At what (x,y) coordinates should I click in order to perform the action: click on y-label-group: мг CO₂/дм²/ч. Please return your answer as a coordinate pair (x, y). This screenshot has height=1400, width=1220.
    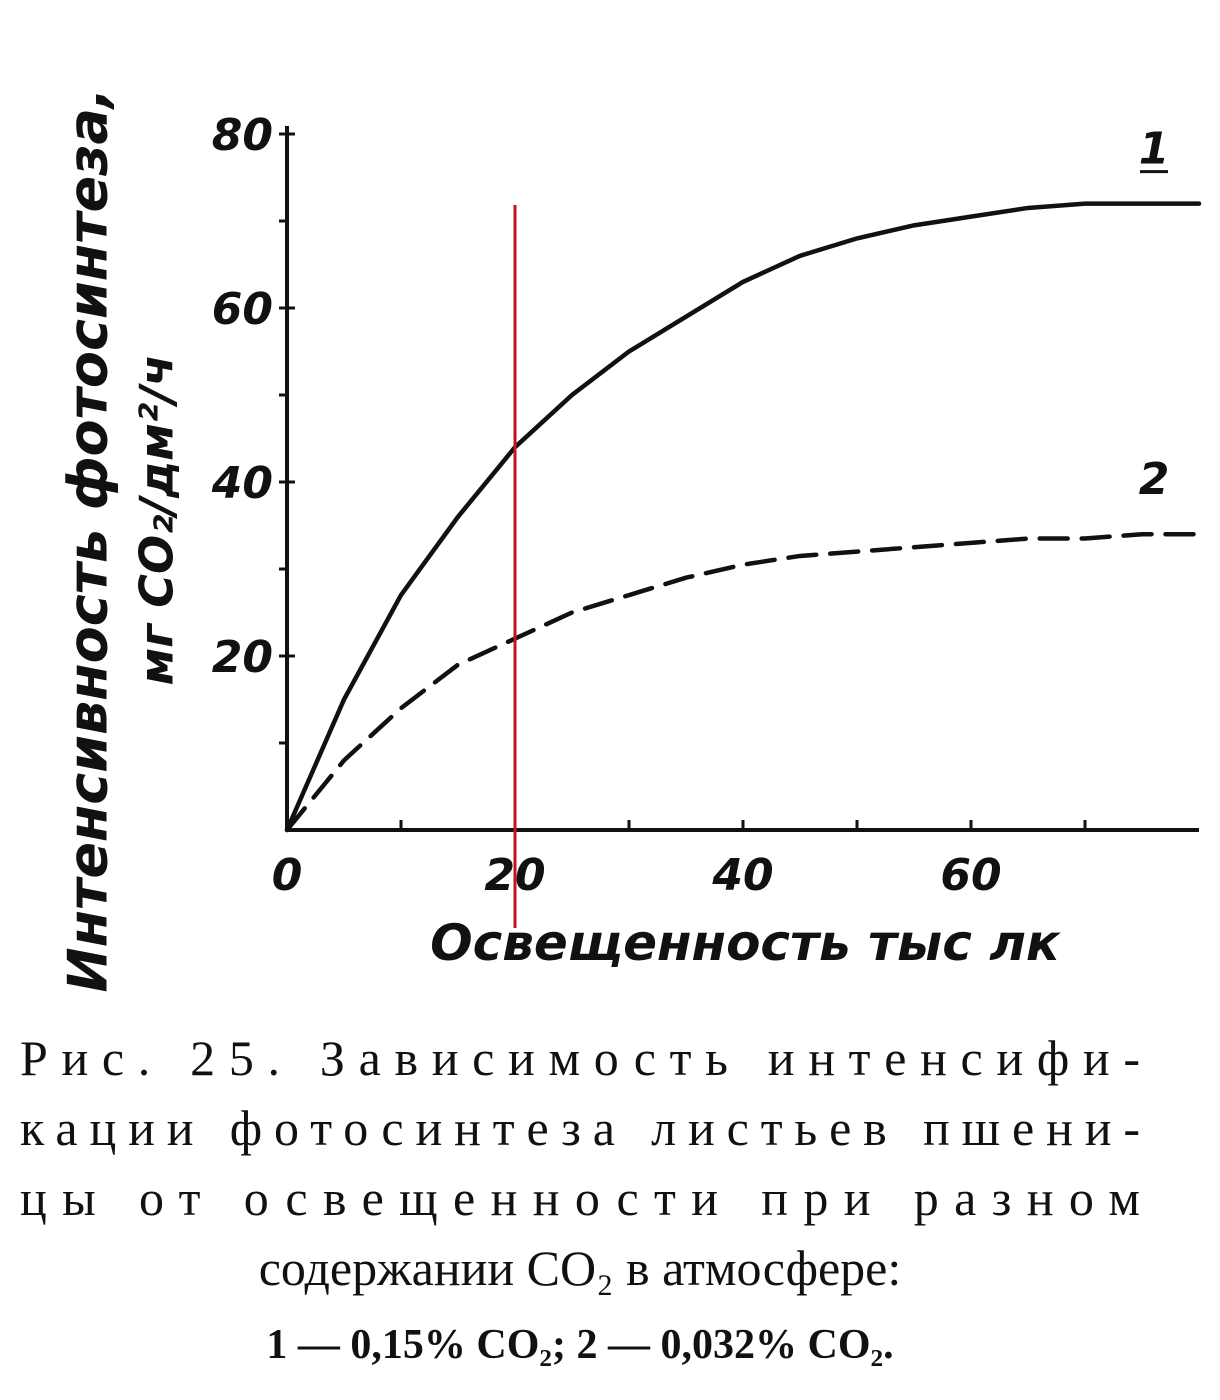
    Looking at the image, I should click on (157, 520).